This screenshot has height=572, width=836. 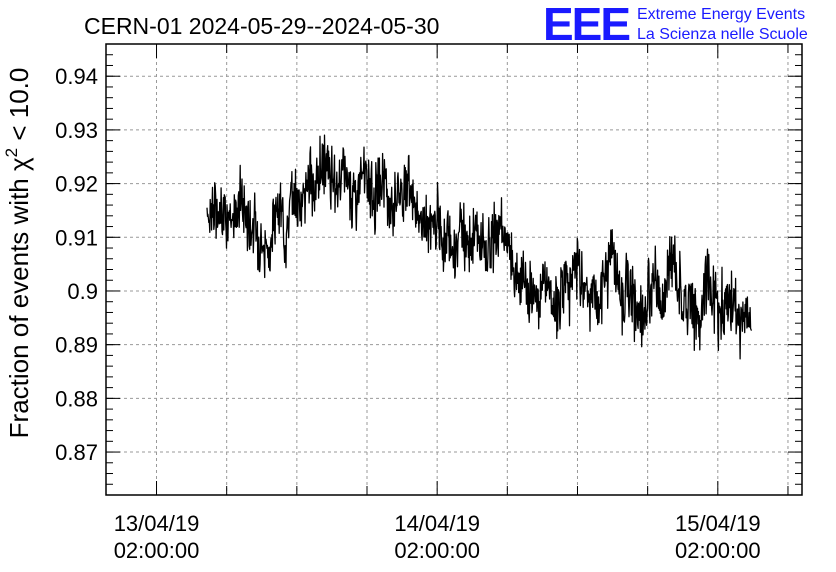 I want to click on logo-letters: EEE, so click(x=586, y=25).